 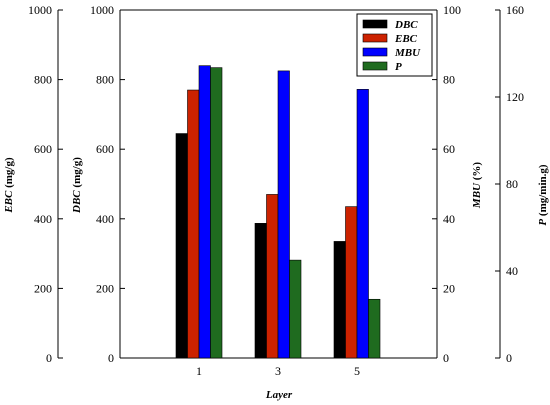 I want to click on ebc-tick-label: 400, so click(x=43, y=219).